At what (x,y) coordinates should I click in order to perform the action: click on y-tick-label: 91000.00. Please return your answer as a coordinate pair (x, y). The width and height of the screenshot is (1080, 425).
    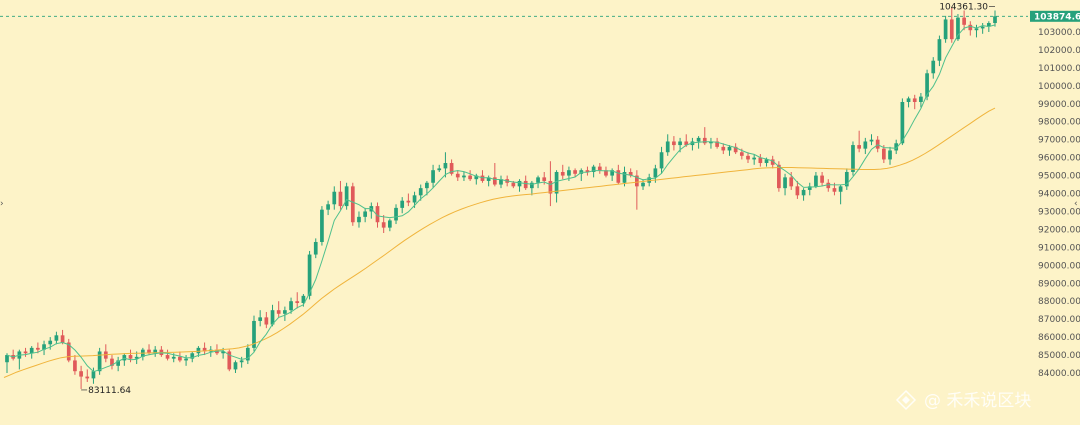
    Looking at the image, I should click on (1059, 248).